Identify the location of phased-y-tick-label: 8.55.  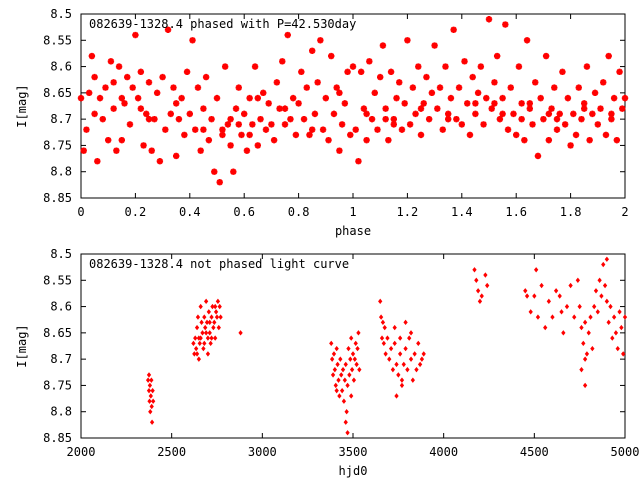
(57, 40).